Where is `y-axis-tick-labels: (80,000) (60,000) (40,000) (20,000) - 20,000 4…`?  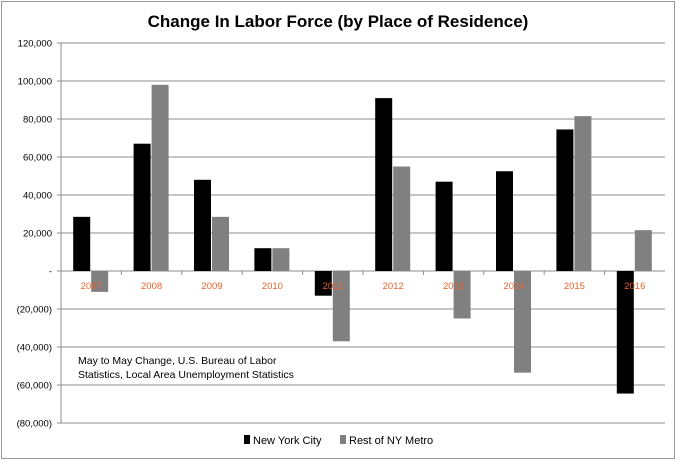 y-axis-tick-labels: (80,000) (60,000) (40,000) (20,000) - 20,000 4… is located at coordinates (34, 234).